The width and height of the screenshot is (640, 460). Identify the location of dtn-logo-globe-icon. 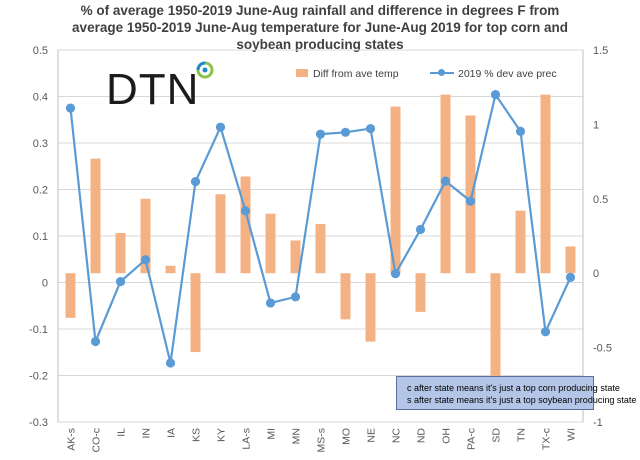
(205, 70).